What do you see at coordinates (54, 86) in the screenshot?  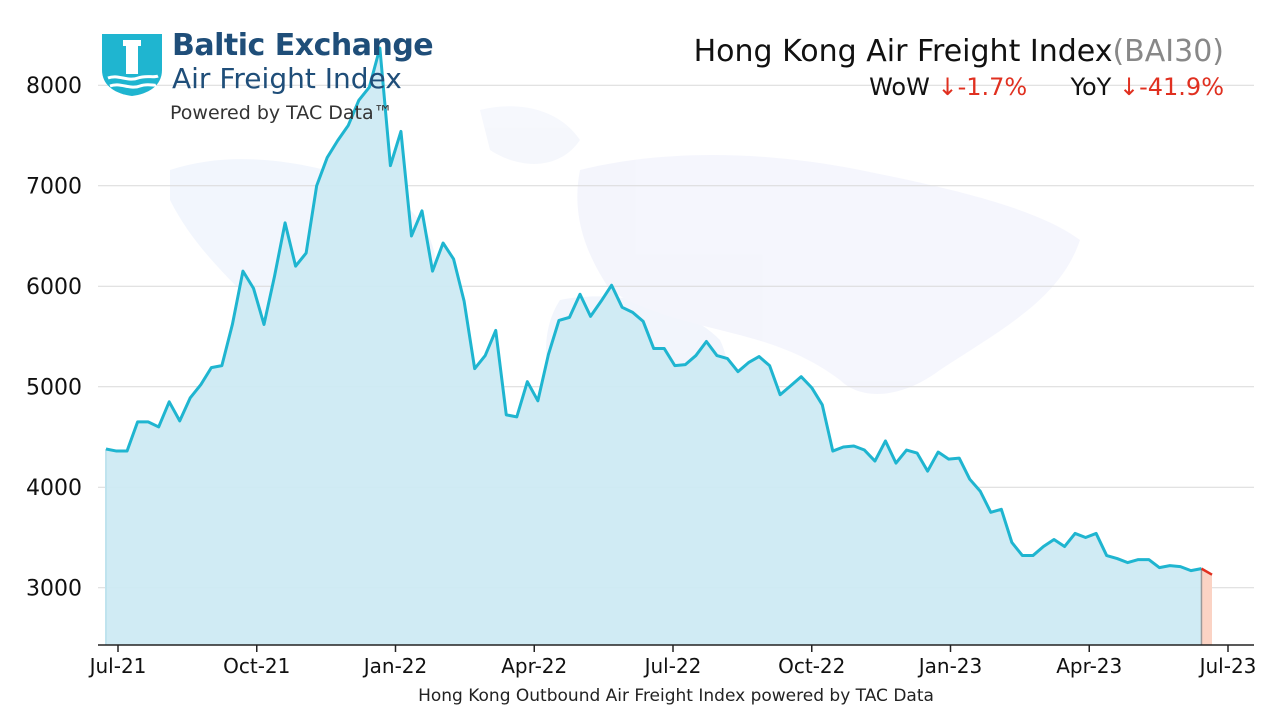 I see `y-tick-label: 8000` at bounding box center [54, 86].